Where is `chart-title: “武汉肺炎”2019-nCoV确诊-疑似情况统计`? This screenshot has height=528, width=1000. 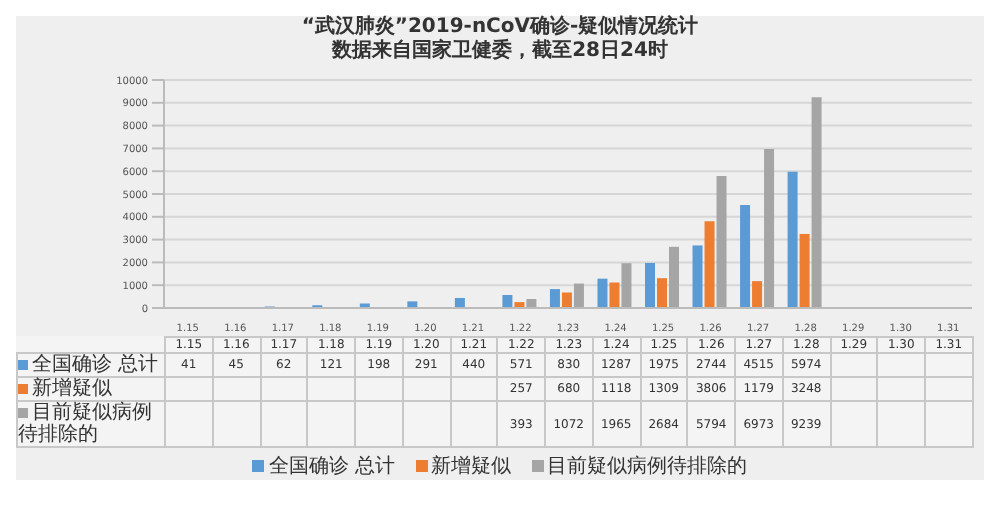
chart-title: “武汉肺炎”2019-nCoV确诊-疑似情况统计 is located at coordinates (500, 27).